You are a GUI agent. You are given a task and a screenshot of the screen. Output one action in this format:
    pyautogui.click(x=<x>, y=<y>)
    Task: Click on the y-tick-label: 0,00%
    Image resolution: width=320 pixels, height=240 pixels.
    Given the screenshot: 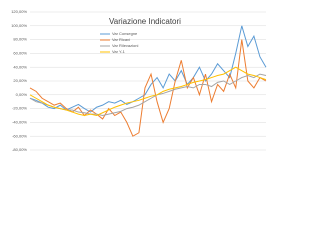 What is the action you would take?
    pyautogui.click(x=22, y=94)
    